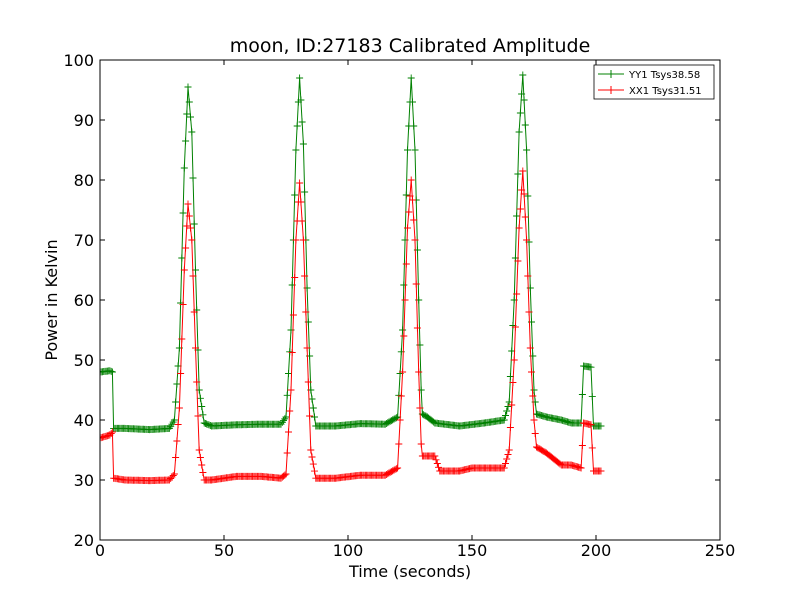 This screenshot has width=800, height=600. What do you see at coordinates (84, 480) in the screenshot?
I see `y-tick-label: 30` at bounding box center [84, 480].